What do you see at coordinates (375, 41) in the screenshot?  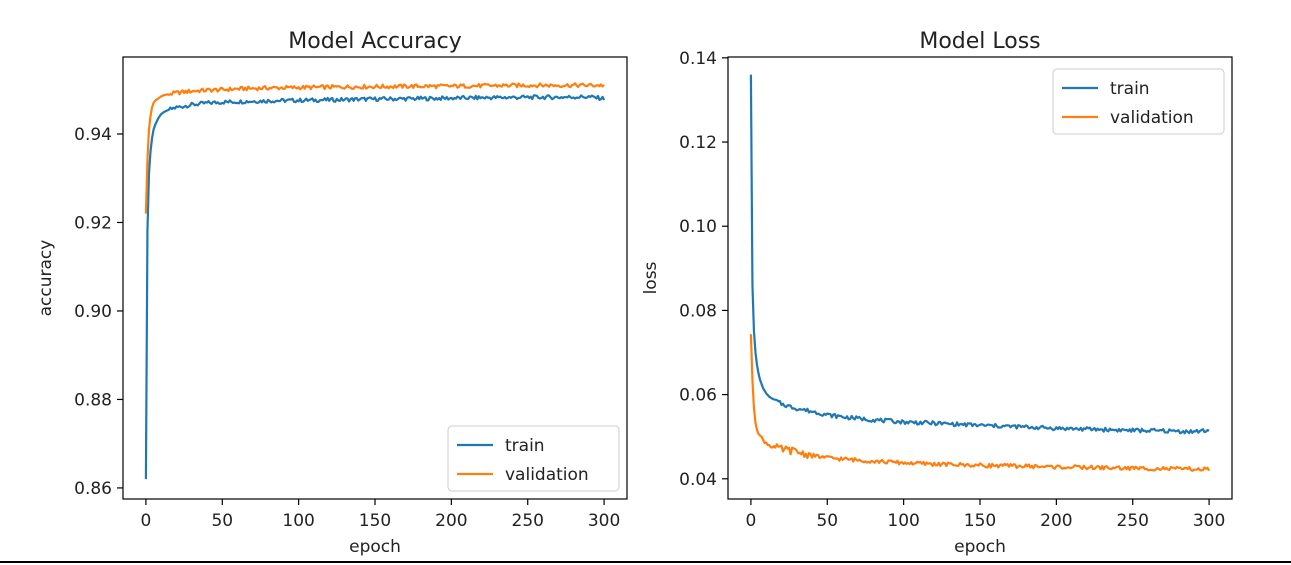 I see `chart-title: Model Accuracy` at bounding box center [375, 41].